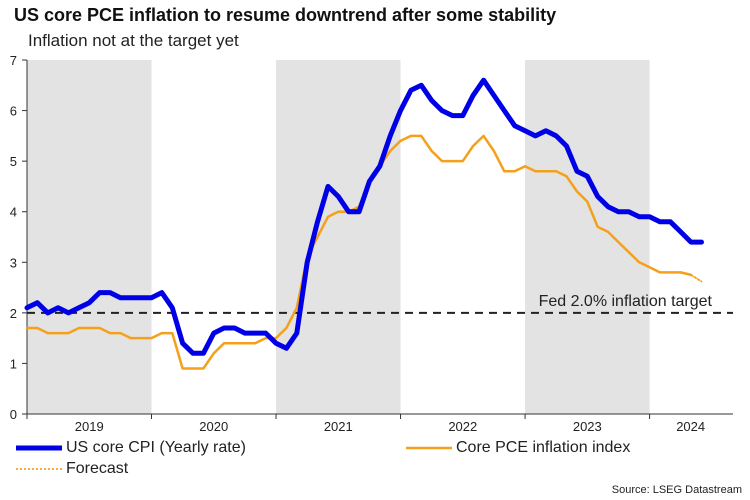 The width and height of the screenshot is (750, 500). Describe the element at coordinates (13, 60) in the screenshot. I see `y-tick-label-7: 7` at that location.